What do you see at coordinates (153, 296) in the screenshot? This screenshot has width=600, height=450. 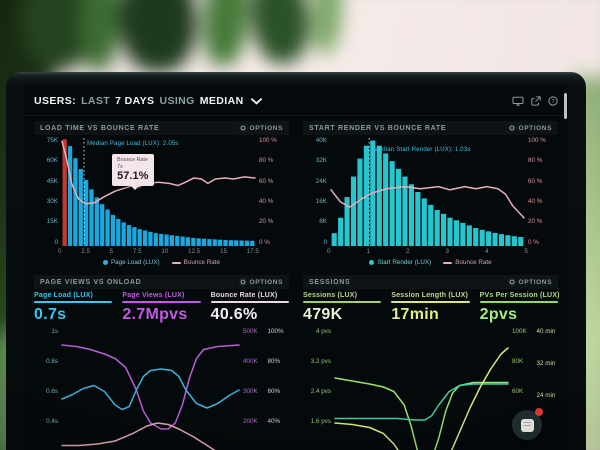 I see `metric-label: Page Views (LUX)` at bounding box center [153, 296].